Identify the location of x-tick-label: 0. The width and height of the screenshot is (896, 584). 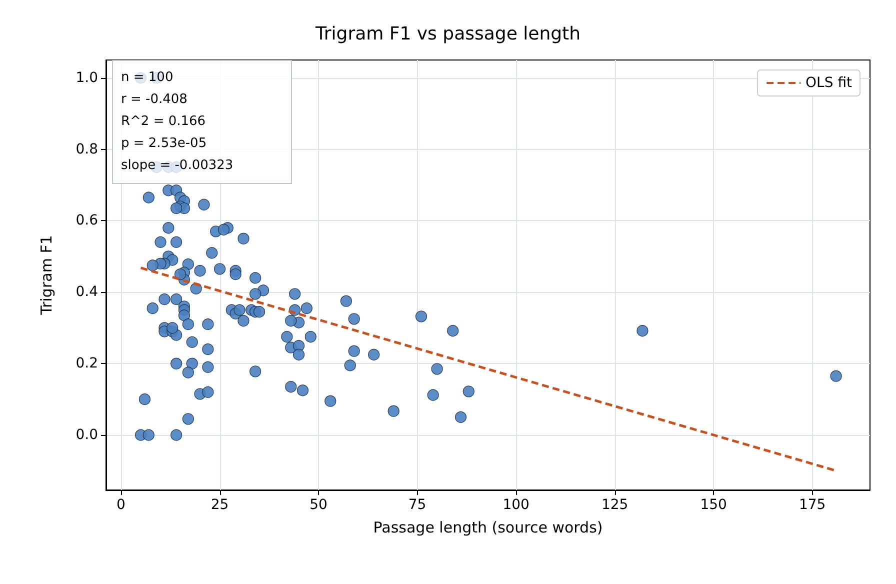
(121, 505).